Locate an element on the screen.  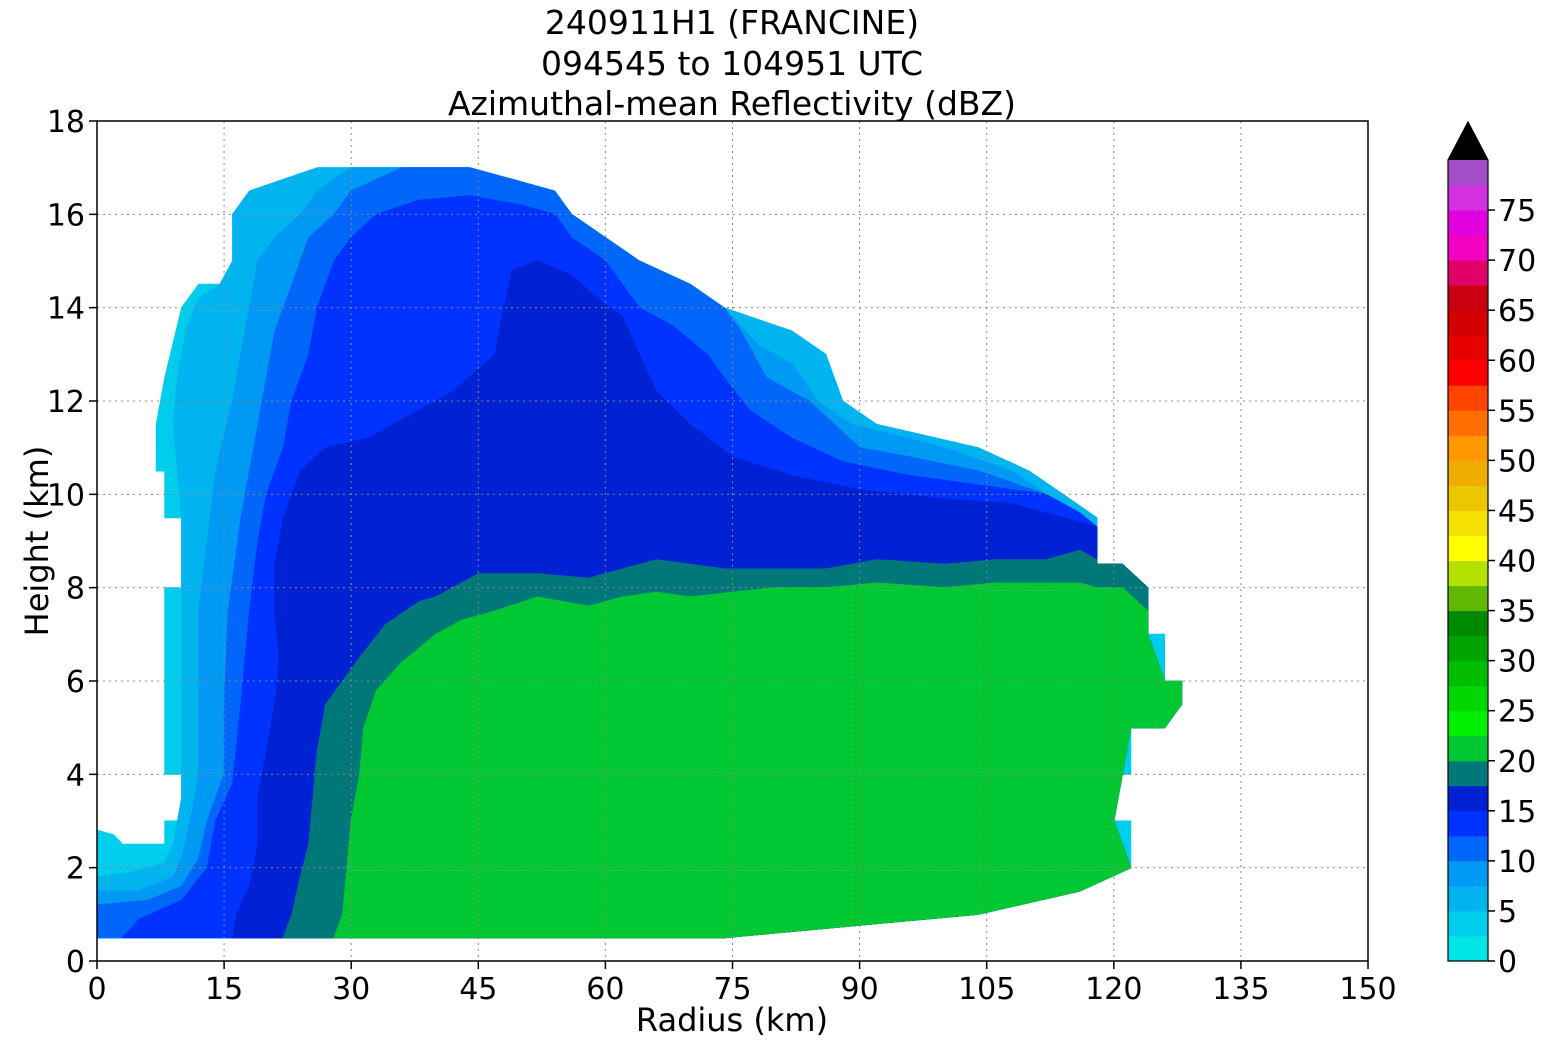
colorbar-tick-label-10: 50 is located at coordinates (1517, 461).